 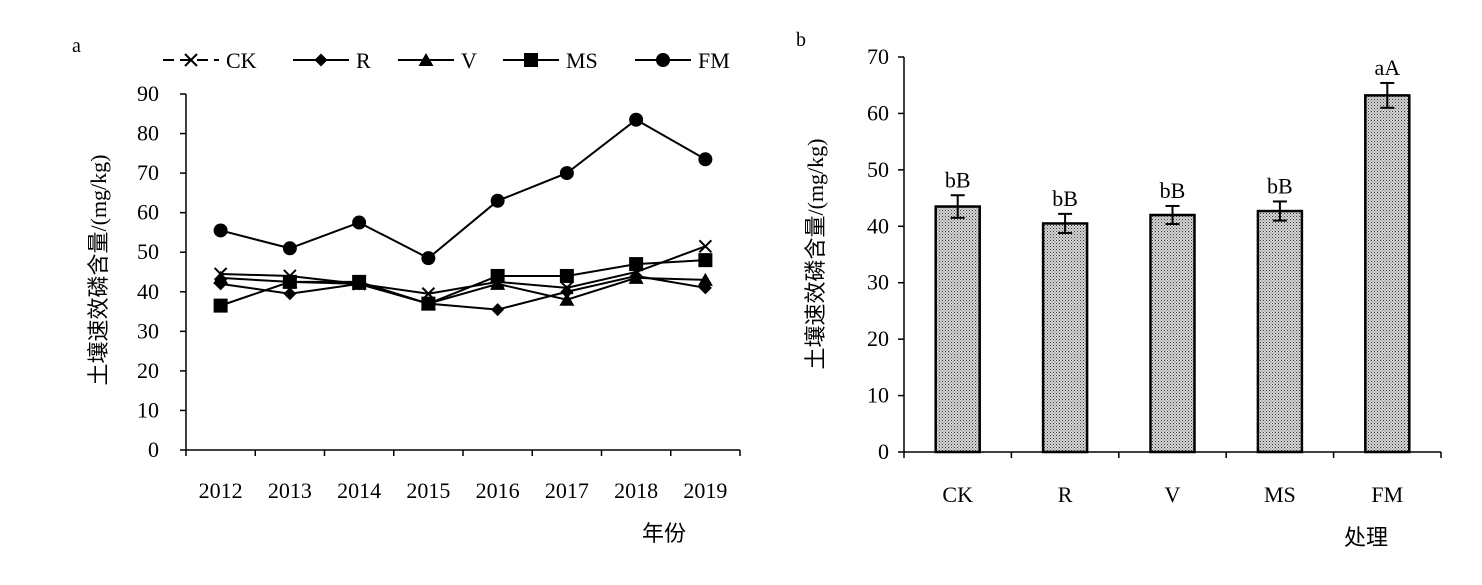 What do you see at coordinates (153, 449) in the screenshot?
I see `y-tick-label-a: 0` at bounding box center [153, 449].